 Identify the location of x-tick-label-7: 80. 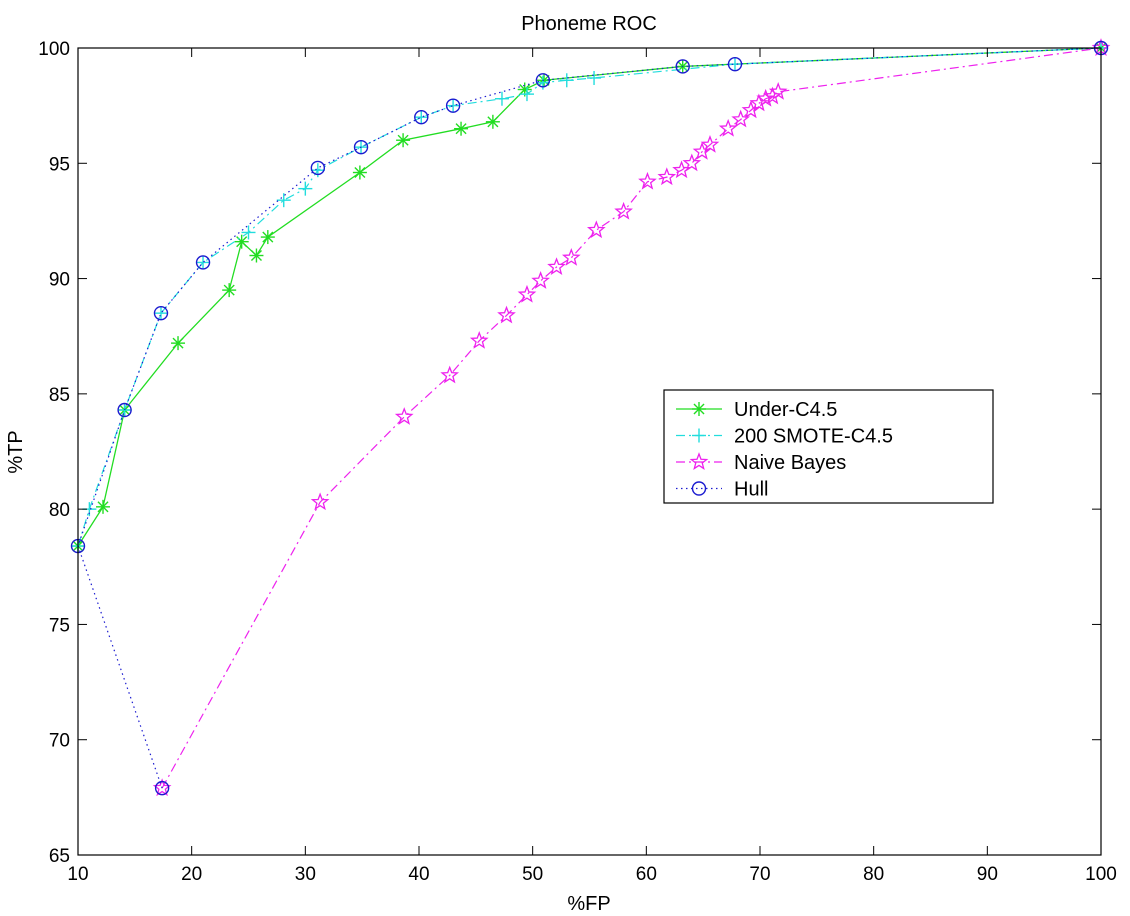
(873, 874).